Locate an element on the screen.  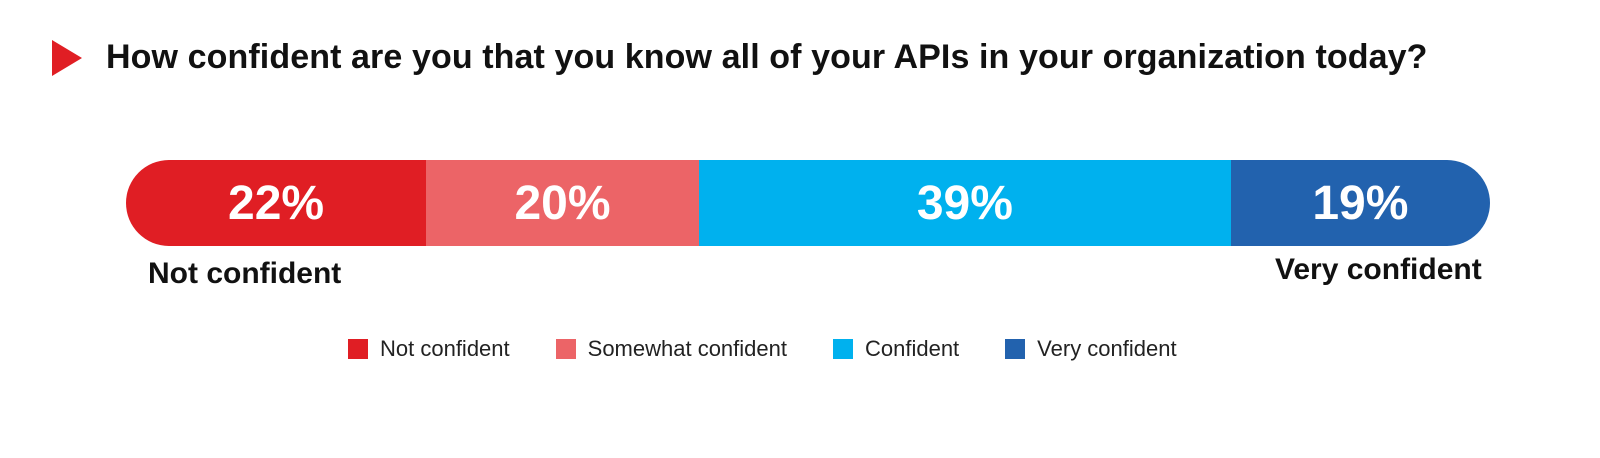
data-label: 19% is located at coordinates (1360, 203).